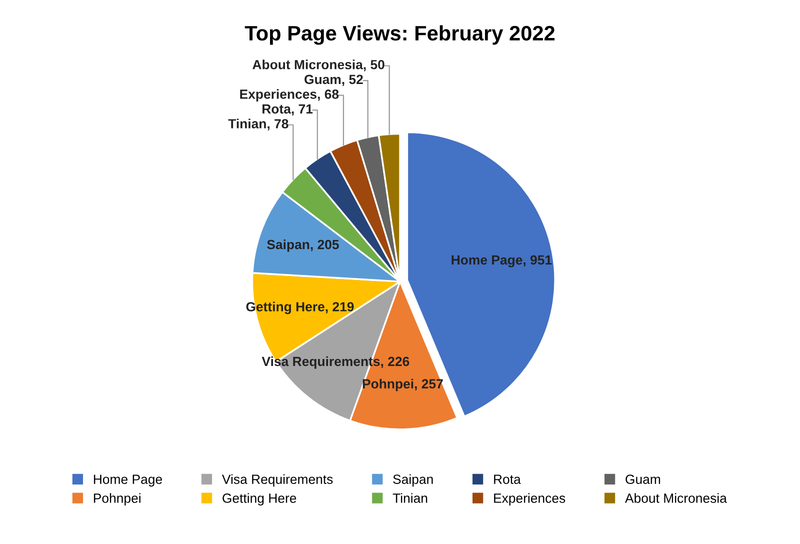 The width and height of the screenshot is (800, 544). I want to click on legend-label: Experiences, so click(530, 499).